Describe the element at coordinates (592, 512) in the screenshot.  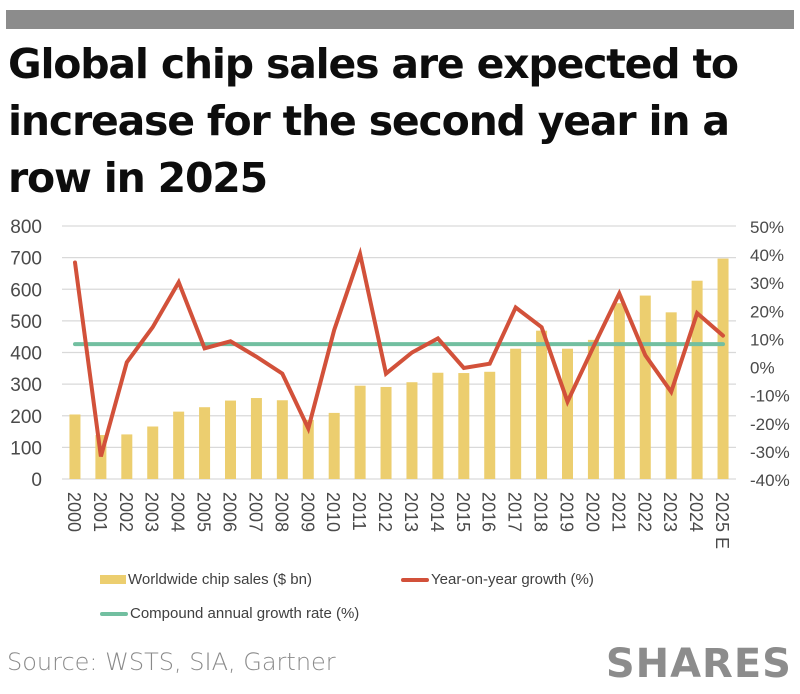
I see `x-tick-label: 2020` at that location.